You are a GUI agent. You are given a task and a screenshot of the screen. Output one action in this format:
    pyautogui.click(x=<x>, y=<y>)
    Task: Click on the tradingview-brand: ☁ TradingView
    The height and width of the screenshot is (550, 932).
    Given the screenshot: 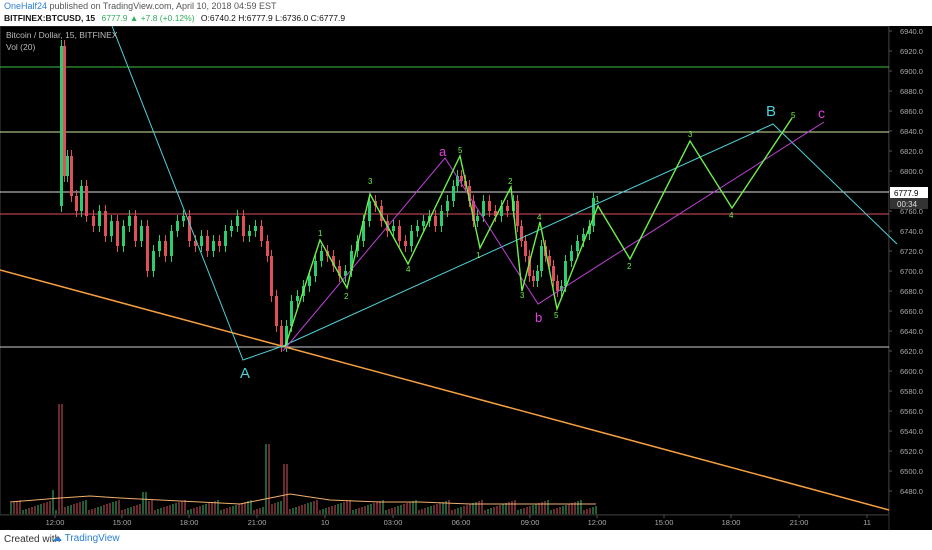 What is the action you would take?
    pyautogui.click(x=86, y=538)
    